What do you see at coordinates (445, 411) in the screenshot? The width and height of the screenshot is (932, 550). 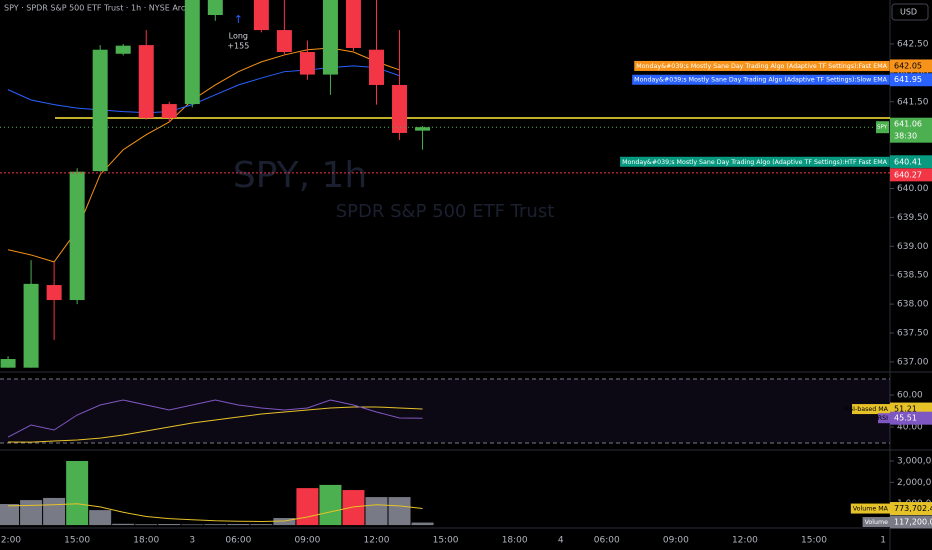 I see `rsi-plot` at bounding box center [445, 411].